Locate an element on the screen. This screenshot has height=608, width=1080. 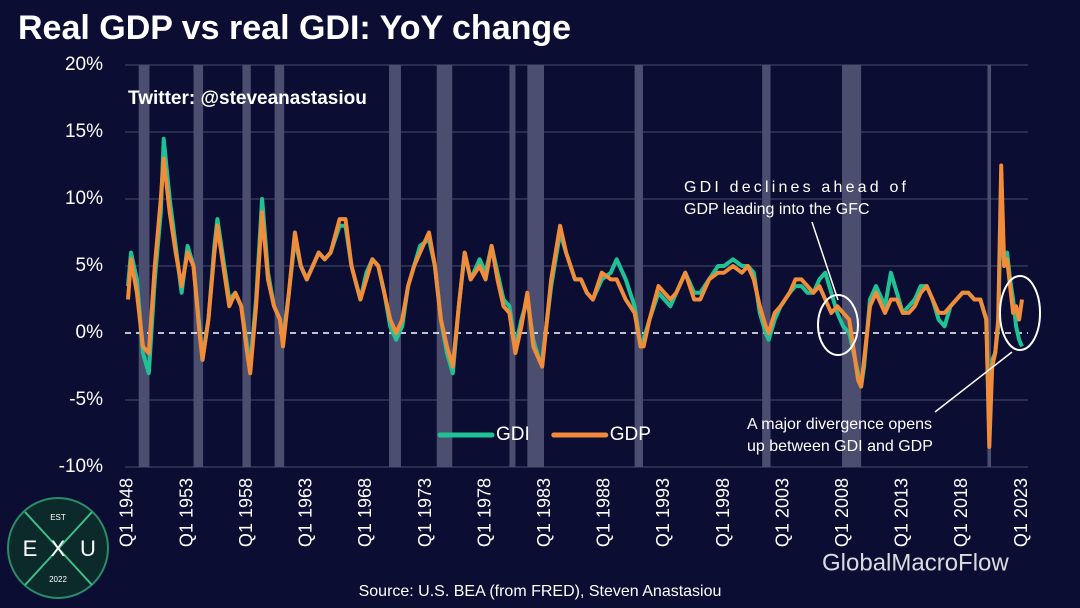
y-tick-label: 15% is located at coordinates (84, 131).